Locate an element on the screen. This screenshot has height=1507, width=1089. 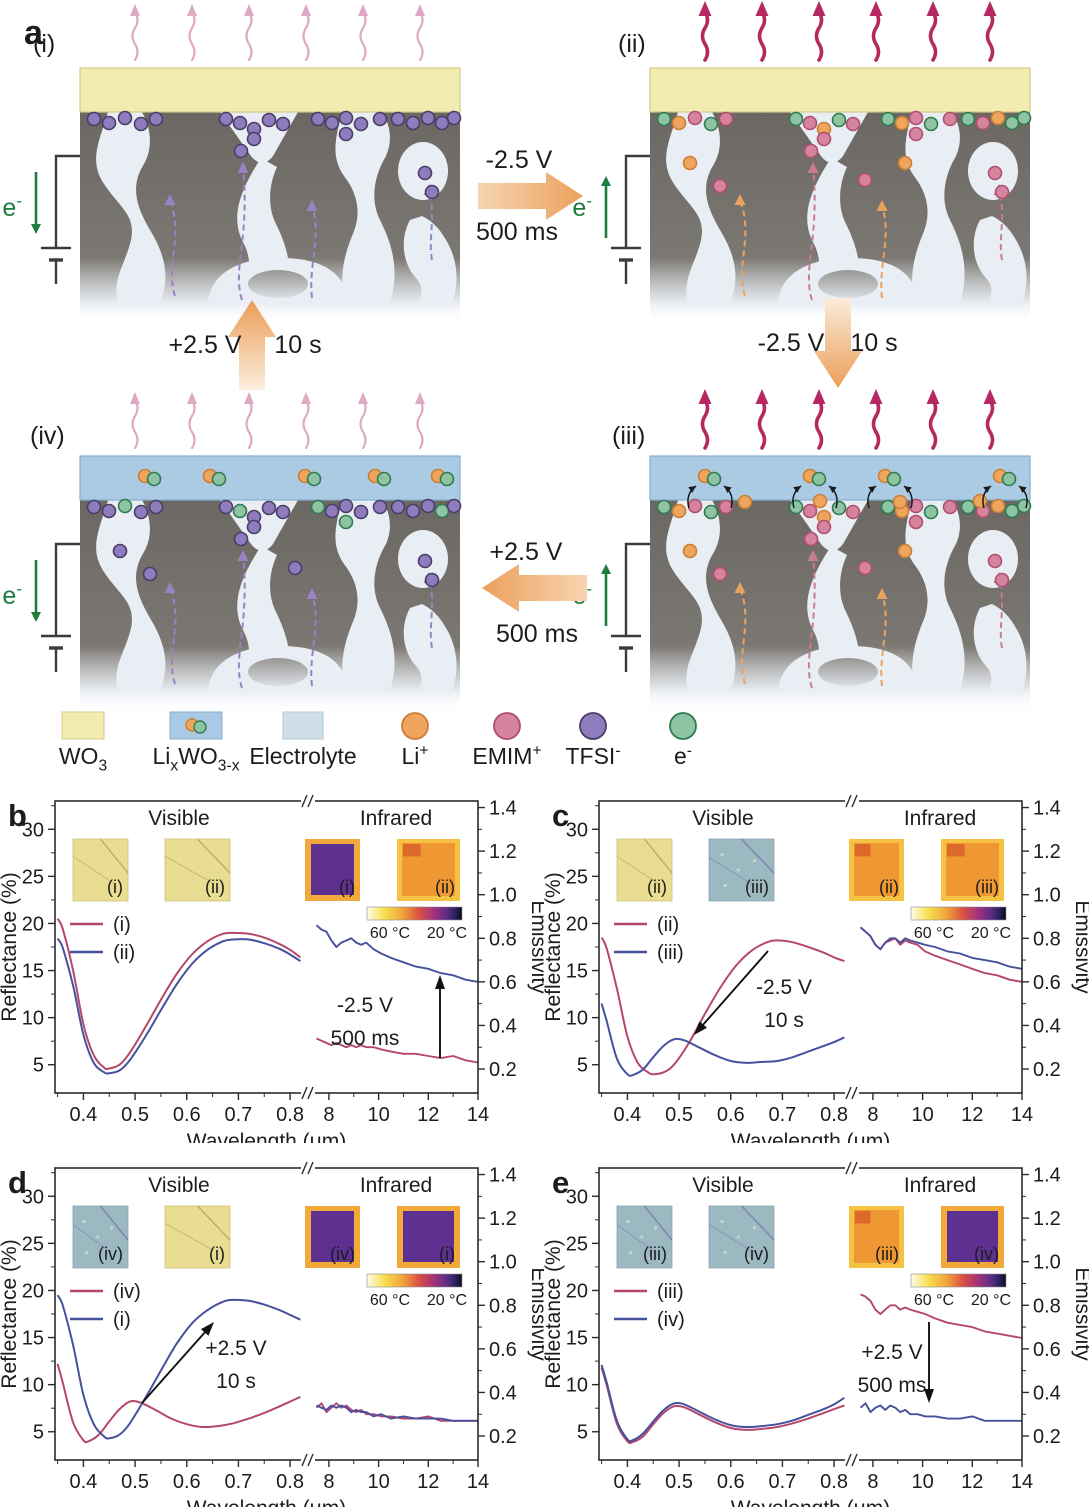
panel-letter-d: d is located at coordinates (17, 1182).